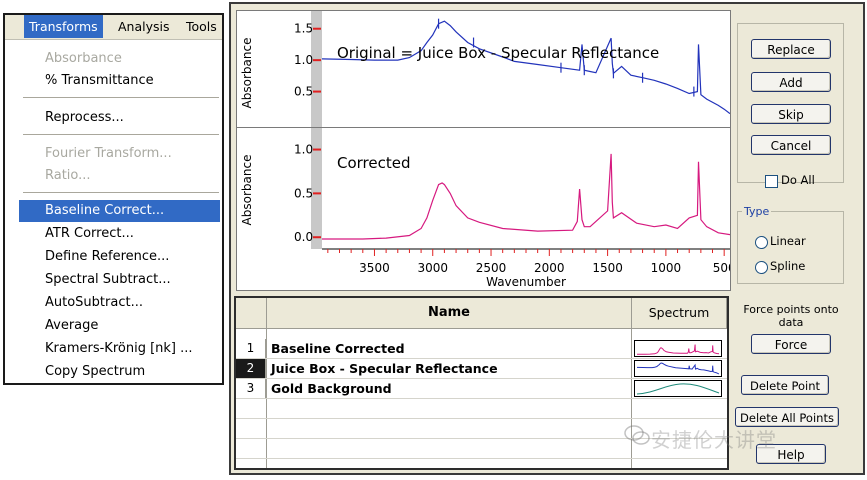 Image resolution: width=867 pixels, height=480 pixels. What do you see at coordinates (790, 103) in the screenshot?
I see `action-group` at bounding box center [790, 103].